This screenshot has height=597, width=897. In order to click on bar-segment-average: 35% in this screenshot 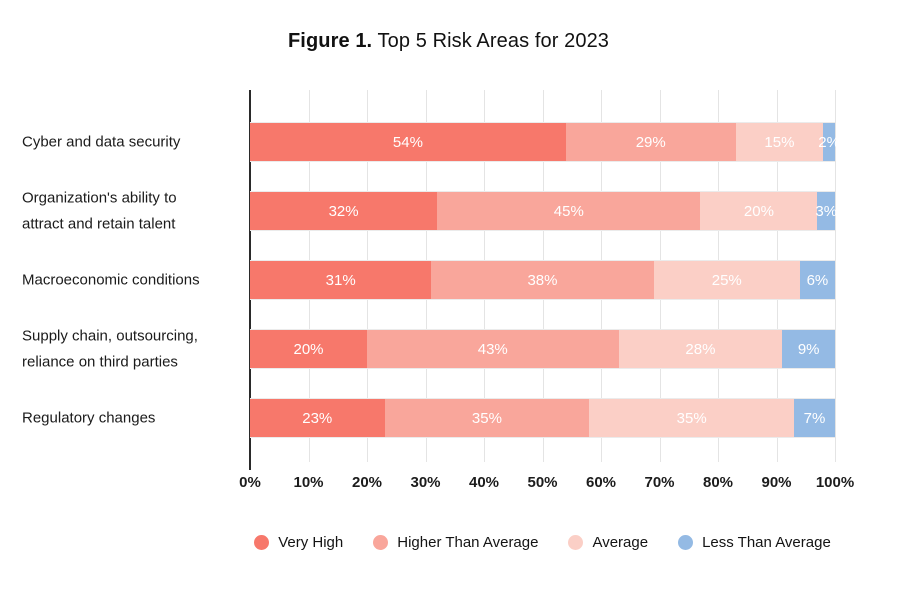, I will do `click(692, 418)`.